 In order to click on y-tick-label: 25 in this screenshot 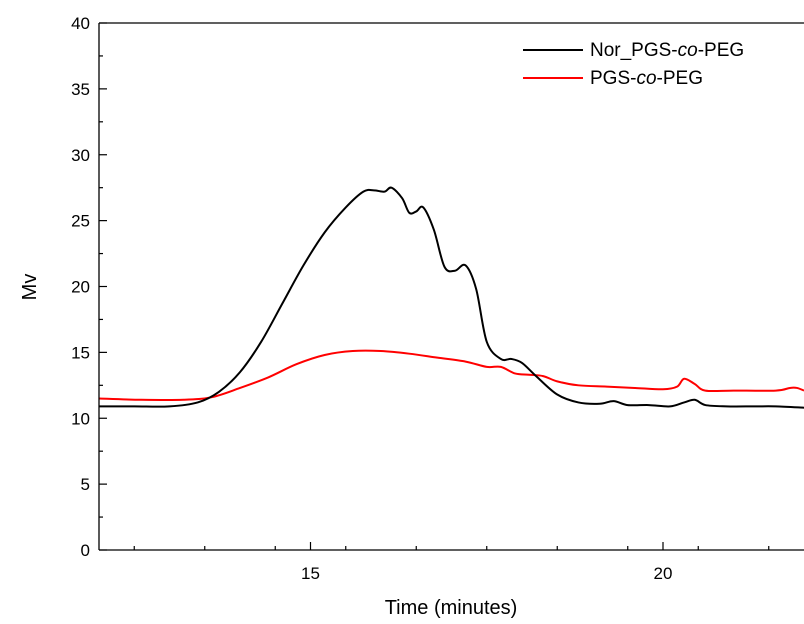, I will do `click(80, 221)`.